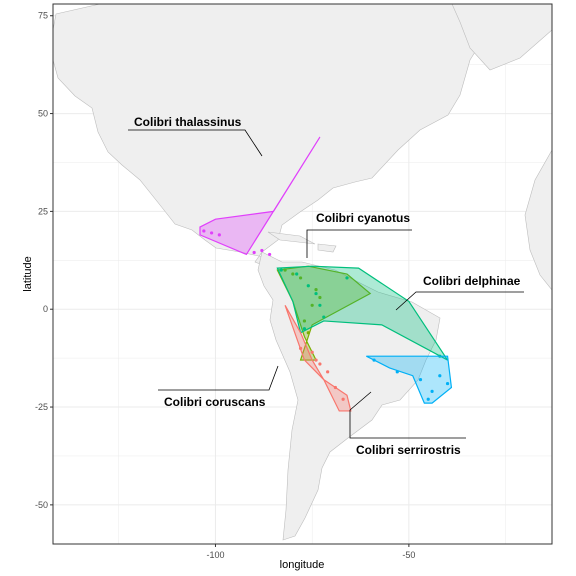 The height and width of the screenshot is (576, 576). I want to click on y-tick-label: -50, so click(41, 505).